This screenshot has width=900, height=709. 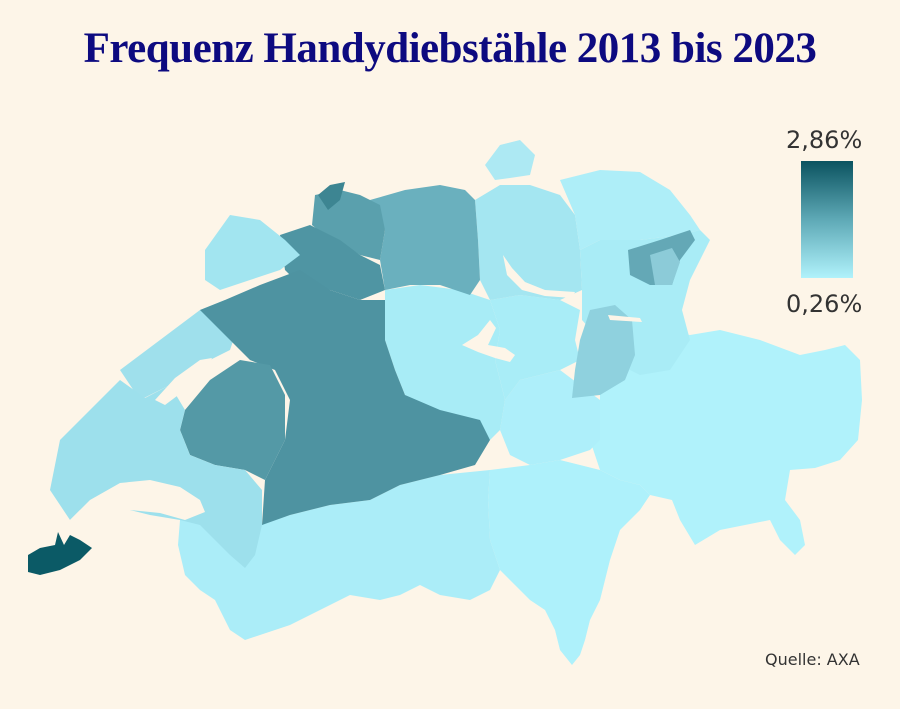 What do you see at coordinates (812, 659) in the screenshot?
I see `source-label: Quelle: AXA` at bounding box center [812, 659].